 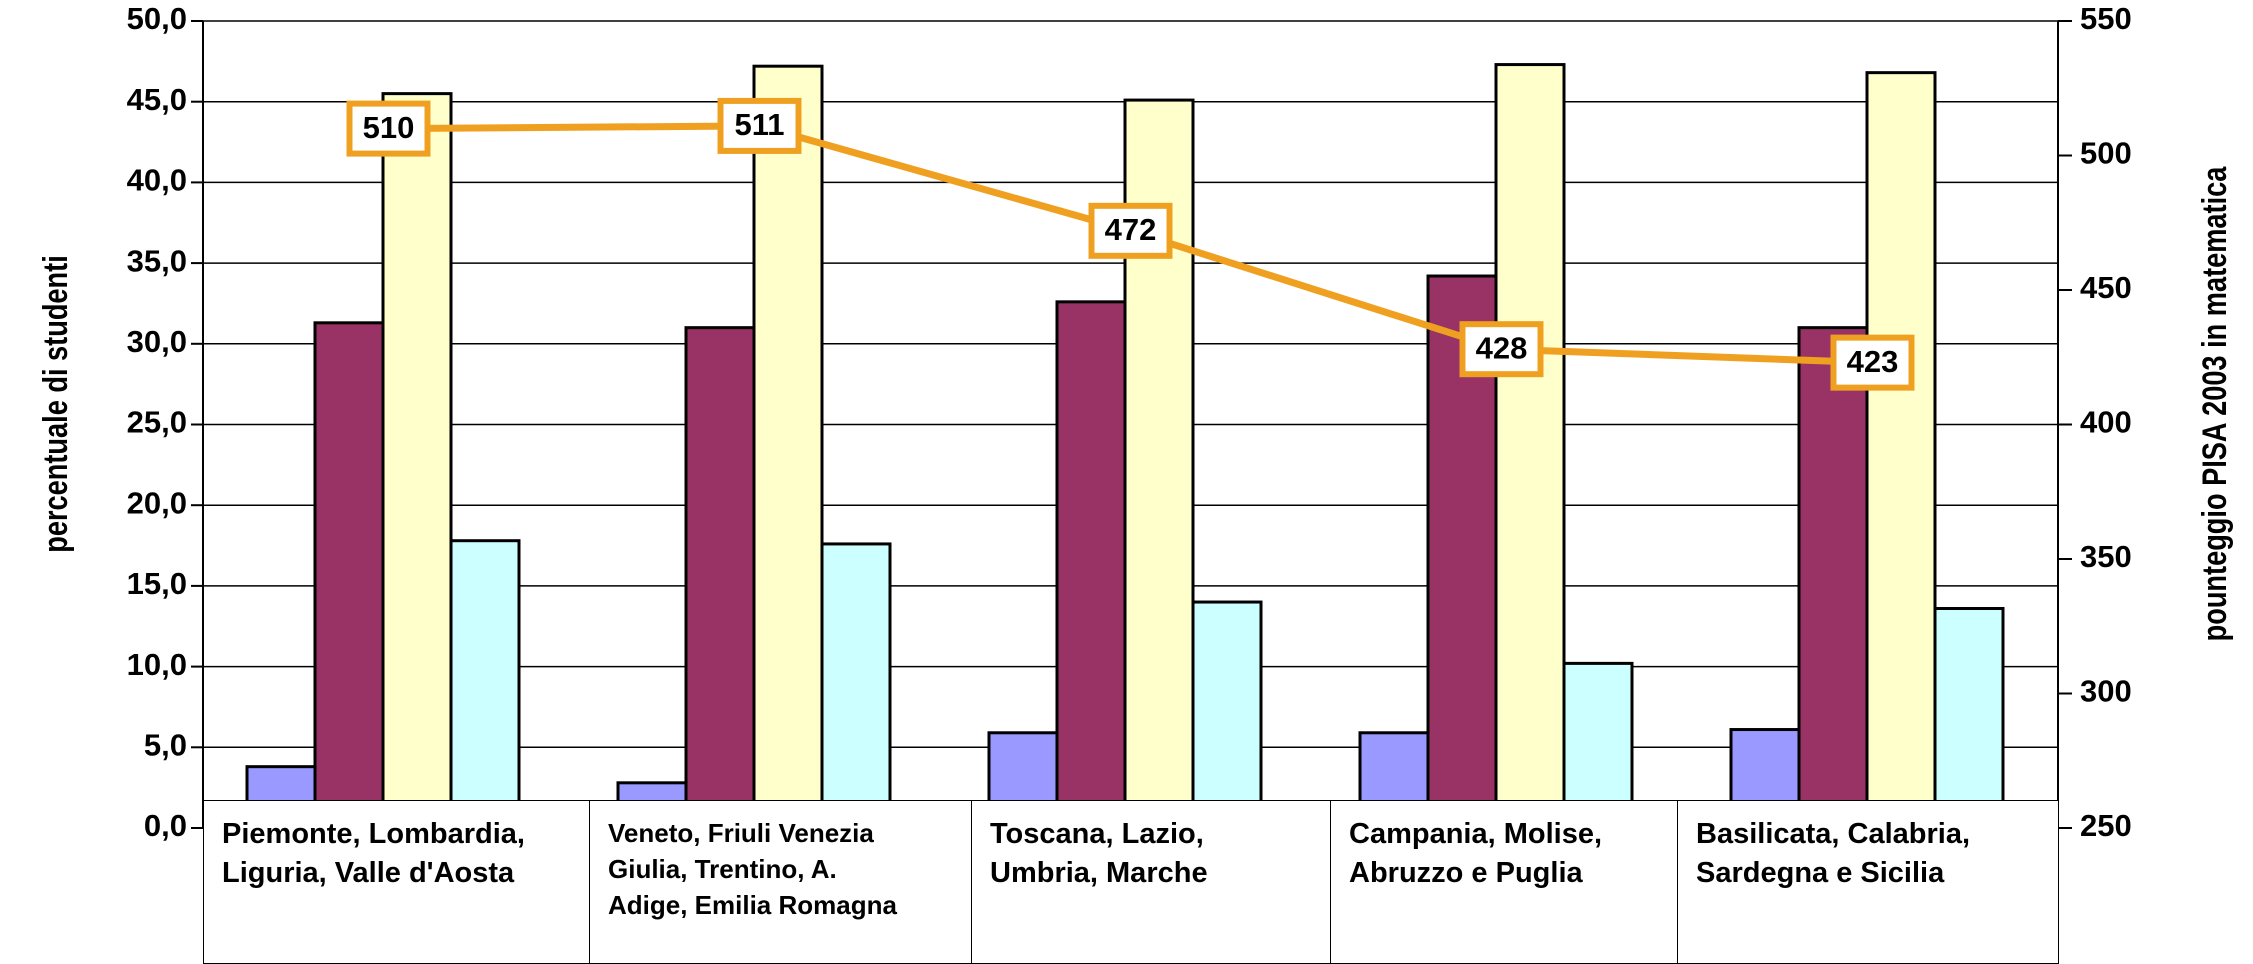 I want to click on category-label-line: Abruzzo e Puglia, so click(x=1466, y=873).